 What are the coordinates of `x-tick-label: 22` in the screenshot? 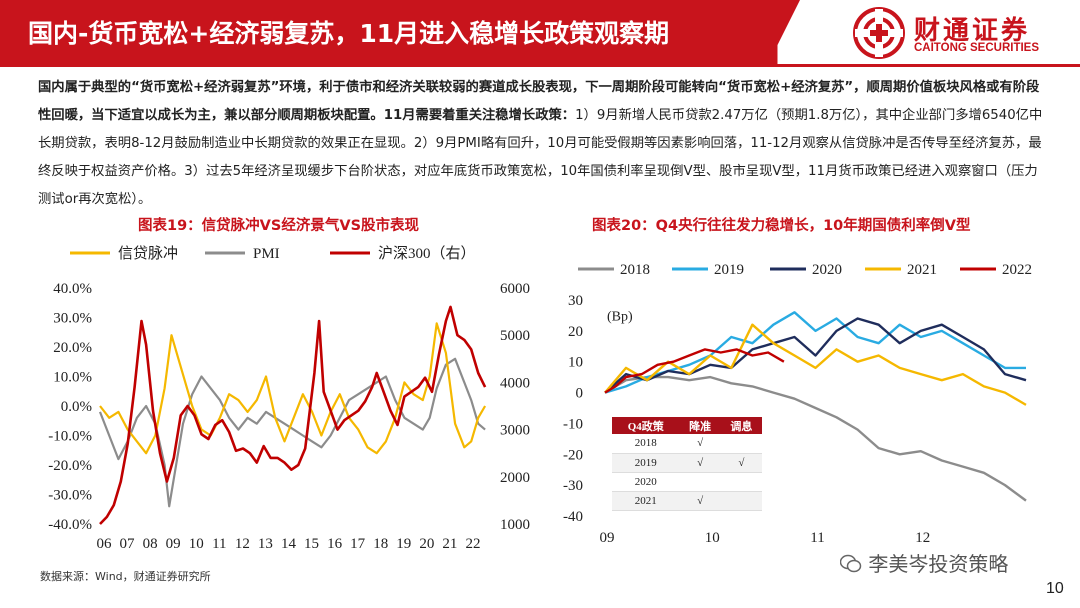 It's located at (472, 544).